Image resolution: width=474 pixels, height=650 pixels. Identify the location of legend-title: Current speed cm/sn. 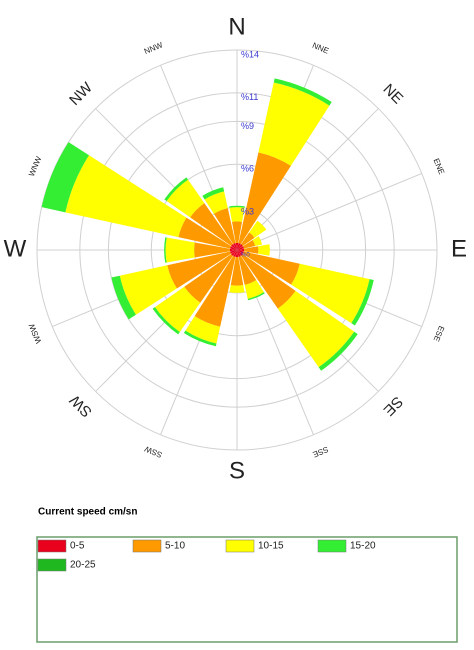
(87, 512).